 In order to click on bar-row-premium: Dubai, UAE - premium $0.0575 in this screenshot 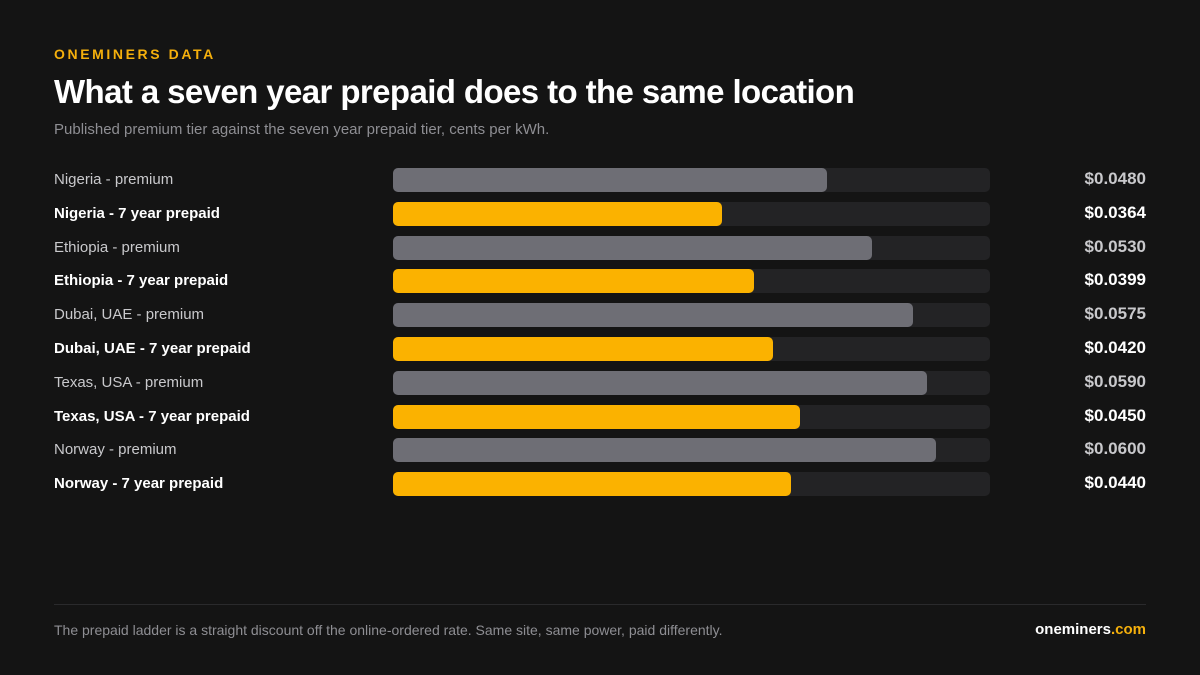, I will do `click(600, 315)`.